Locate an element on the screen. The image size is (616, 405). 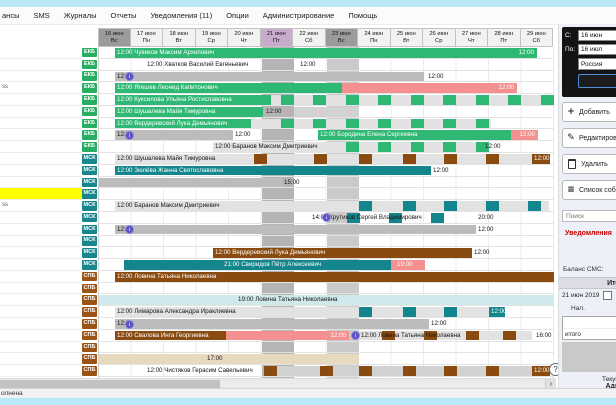
day-header-5: 21 июн Пт is located at coordinates (276, 37).